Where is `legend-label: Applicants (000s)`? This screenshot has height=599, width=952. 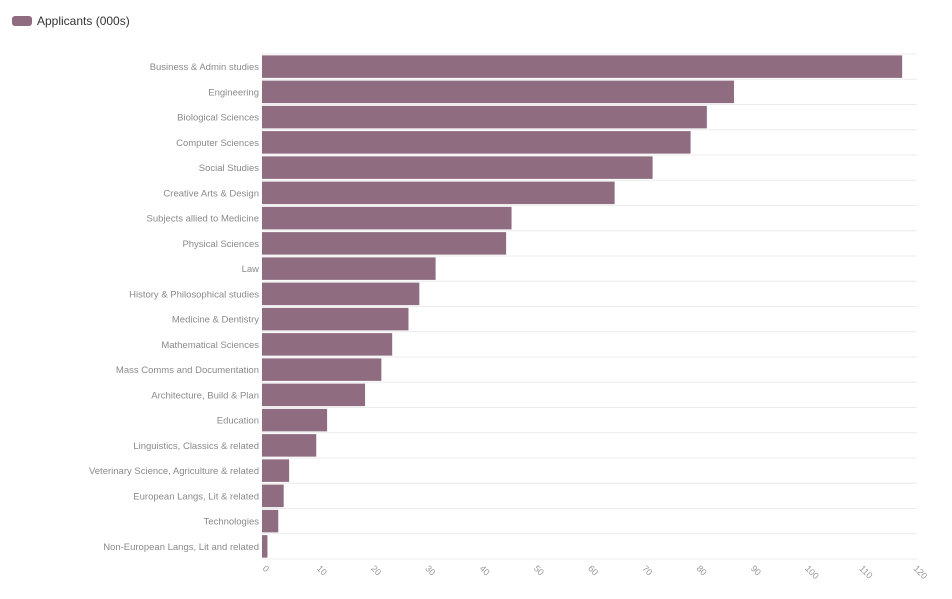 legend-label: Applicants (000s) is located at coordinates (83, 21).